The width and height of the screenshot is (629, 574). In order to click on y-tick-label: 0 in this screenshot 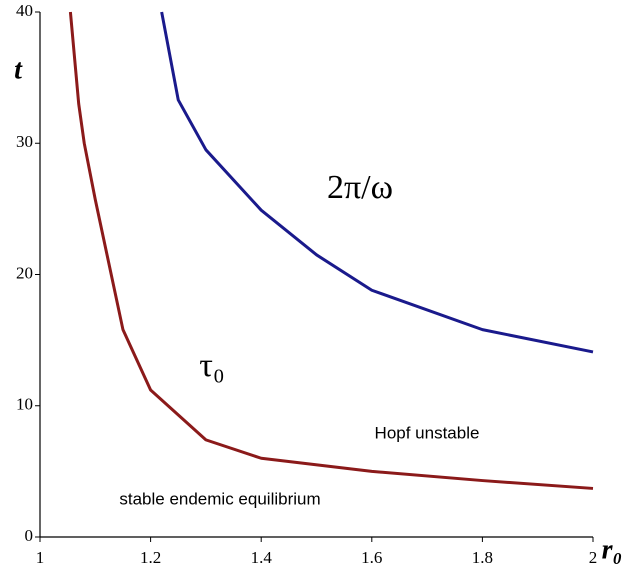, I will do `click(29, 535)`.